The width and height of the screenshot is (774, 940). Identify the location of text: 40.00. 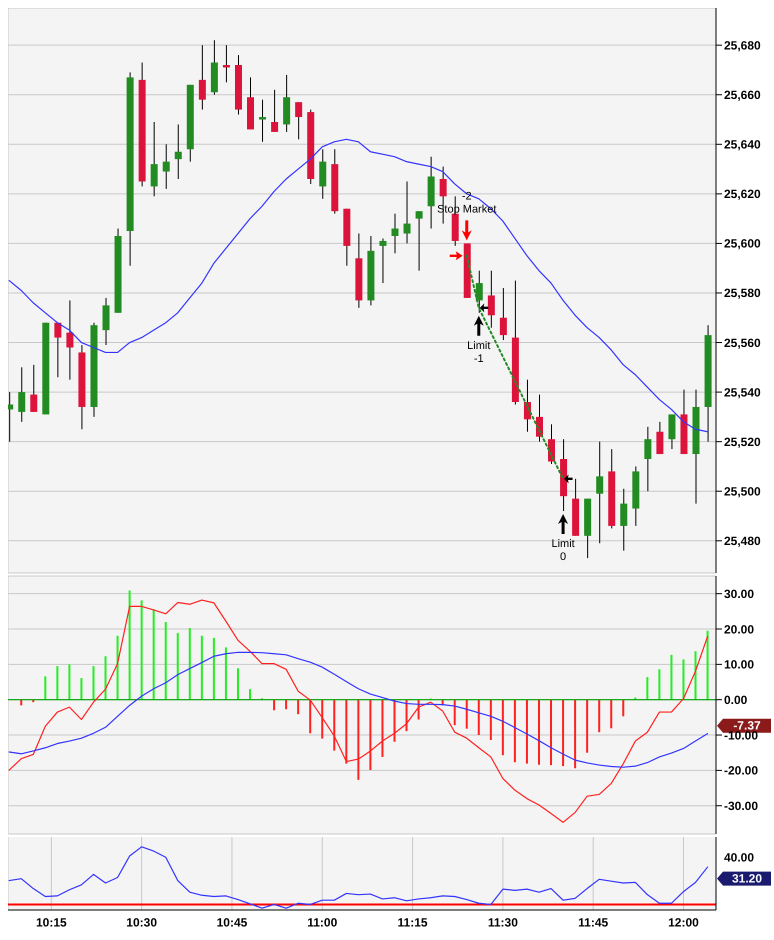
(739, 857).